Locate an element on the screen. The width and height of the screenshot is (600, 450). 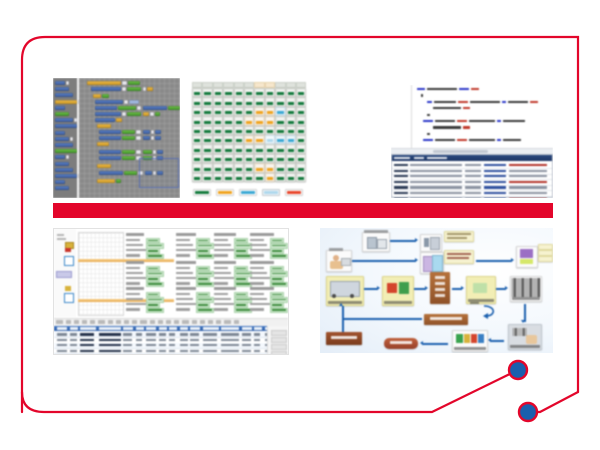
panel-visual-block-programming-editor is located at coordinates (116, 138).